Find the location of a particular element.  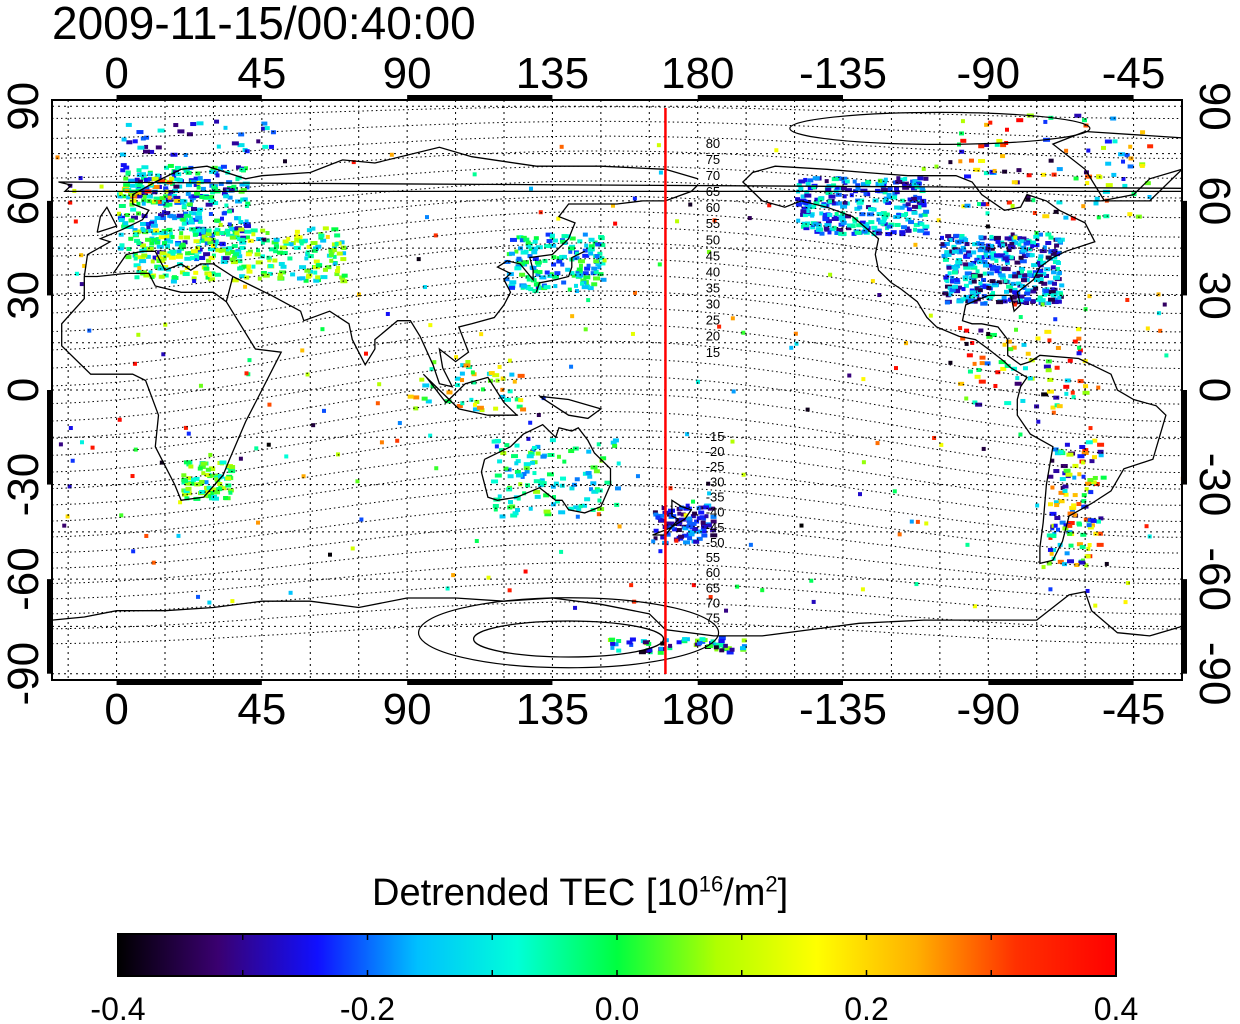

contour-label: -45 is located at coordinates (715, 527).